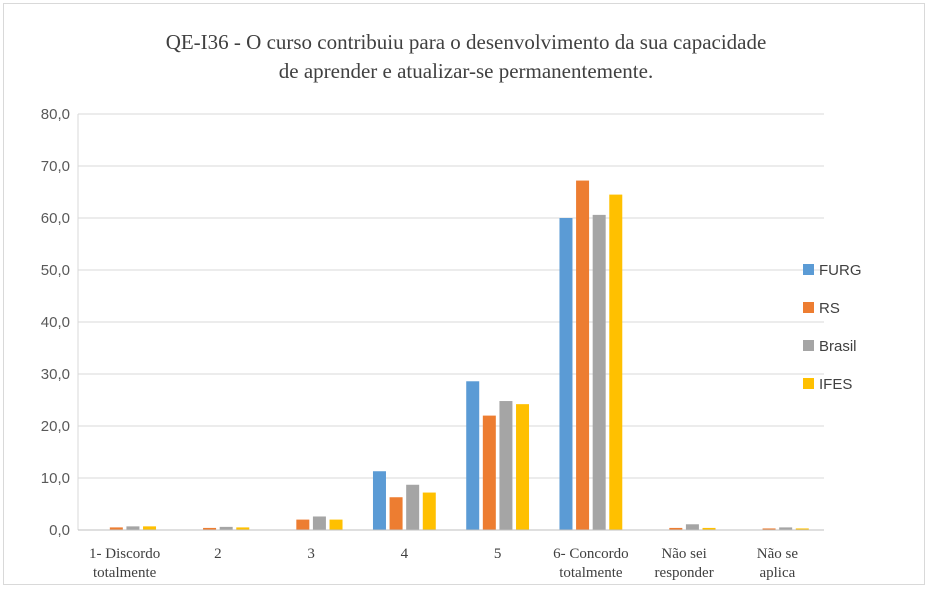 The image size is (932, 589). I want to click on x-category-label: 2, so click(218, 554).